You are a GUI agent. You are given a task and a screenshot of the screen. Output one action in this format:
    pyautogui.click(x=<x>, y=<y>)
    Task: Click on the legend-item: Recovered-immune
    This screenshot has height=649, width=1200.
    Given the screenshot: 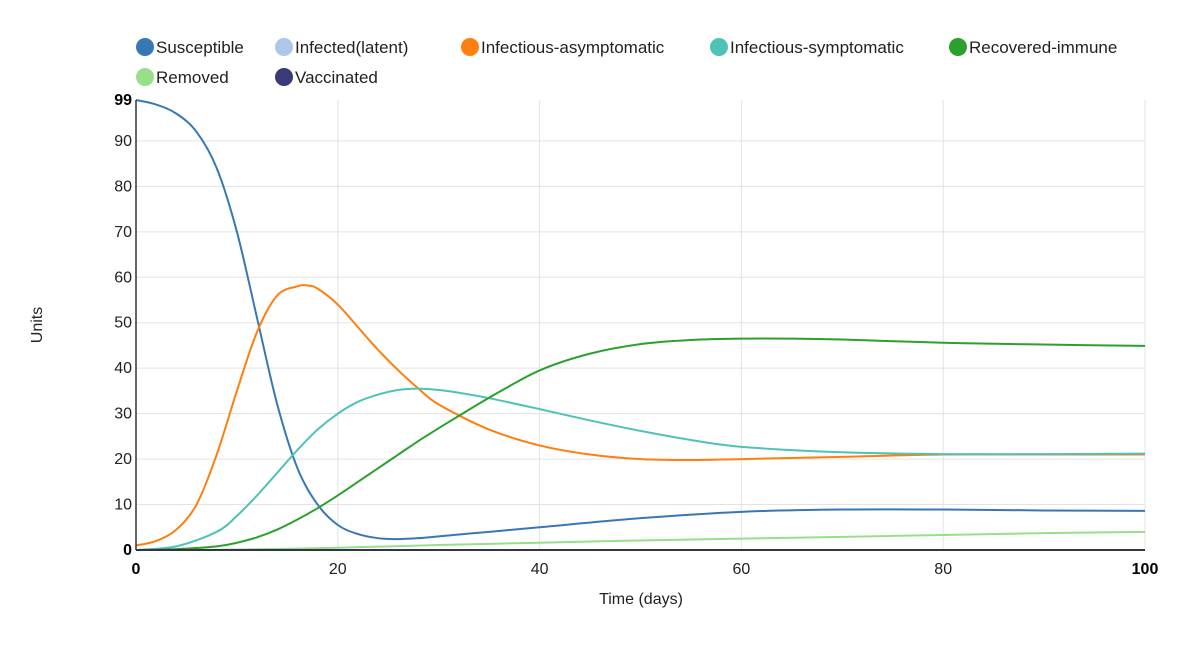 What is the action you would take?
    pyautogui.click(x=1033, y=47)
    